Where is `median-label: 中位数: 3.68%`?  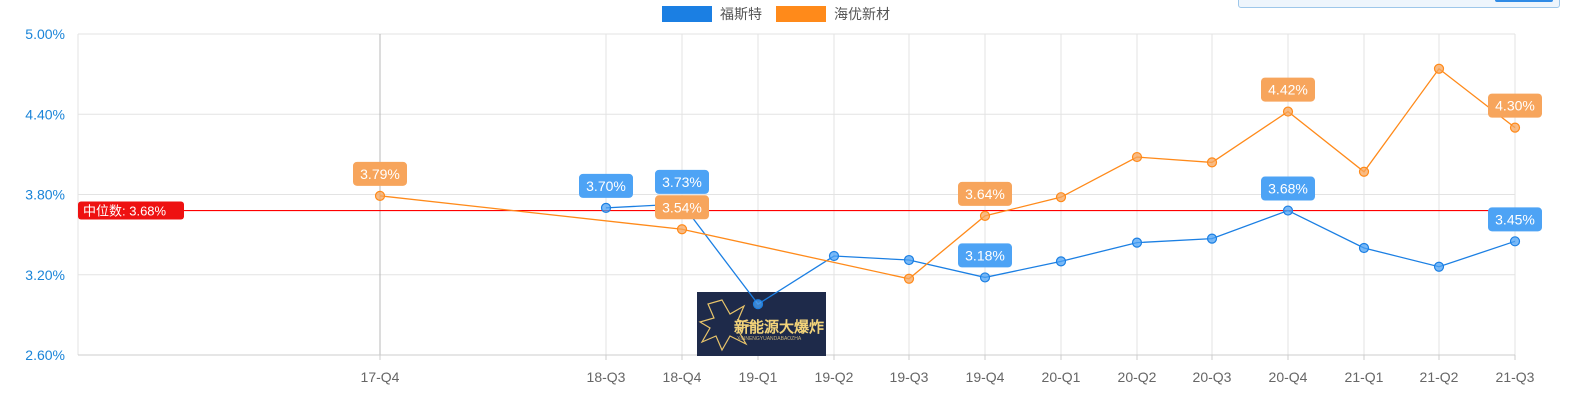 median-label: 中位数: 3.68% is located at coordinates (125, 211).